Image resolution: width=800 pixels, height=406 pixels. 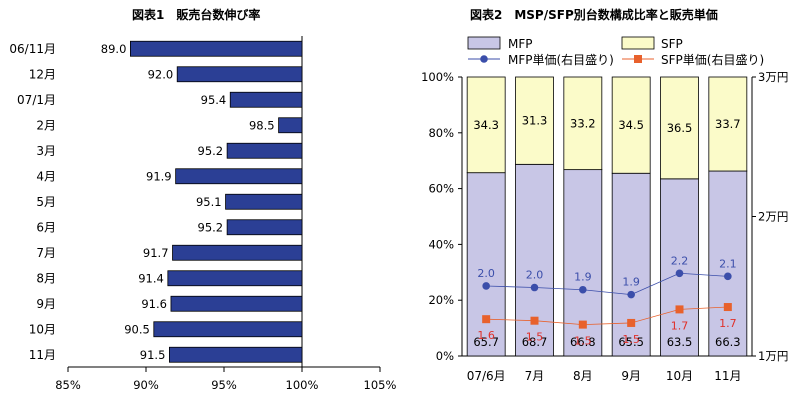 I want to click on chart1-value-label: 92.0, so click(x=161, y=74).